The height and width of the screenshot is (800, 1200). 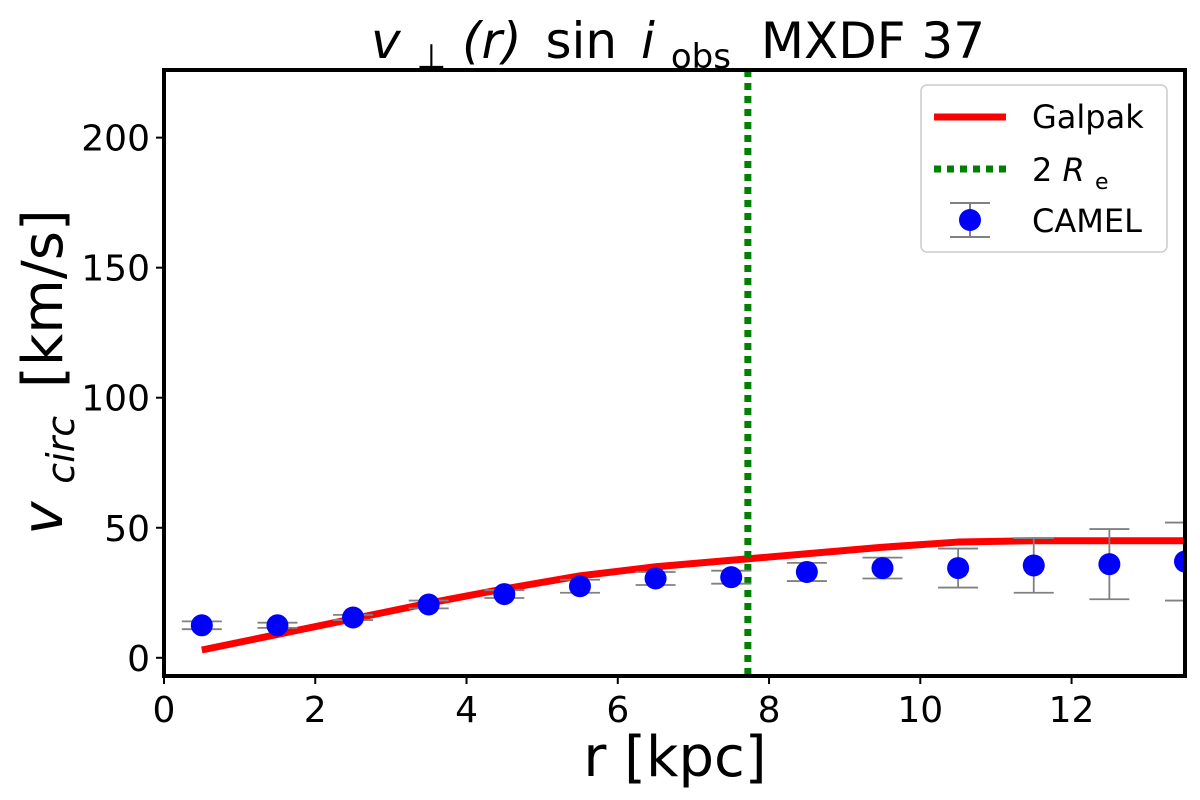 I want to click on ylabel-sub: circ, so click(x=61, y=450).